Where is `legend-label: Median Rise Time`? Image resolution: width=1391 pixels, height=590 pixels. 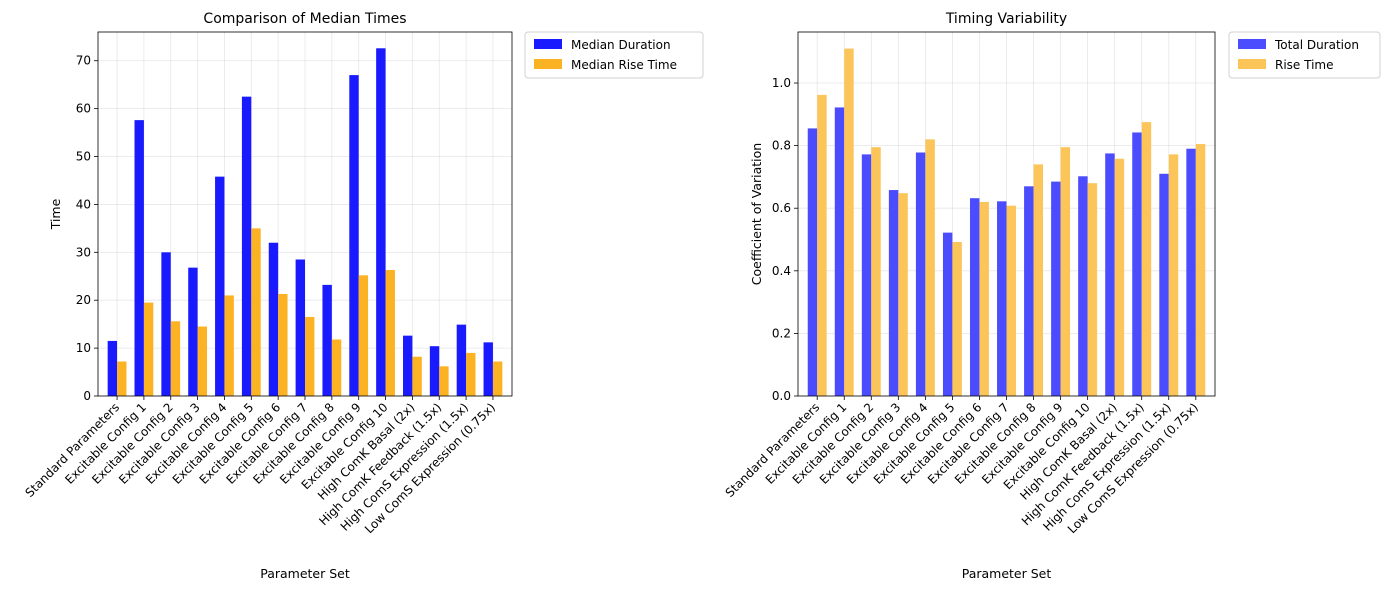 legend-label: Median Rise Time is located at coordinates (624, 65).